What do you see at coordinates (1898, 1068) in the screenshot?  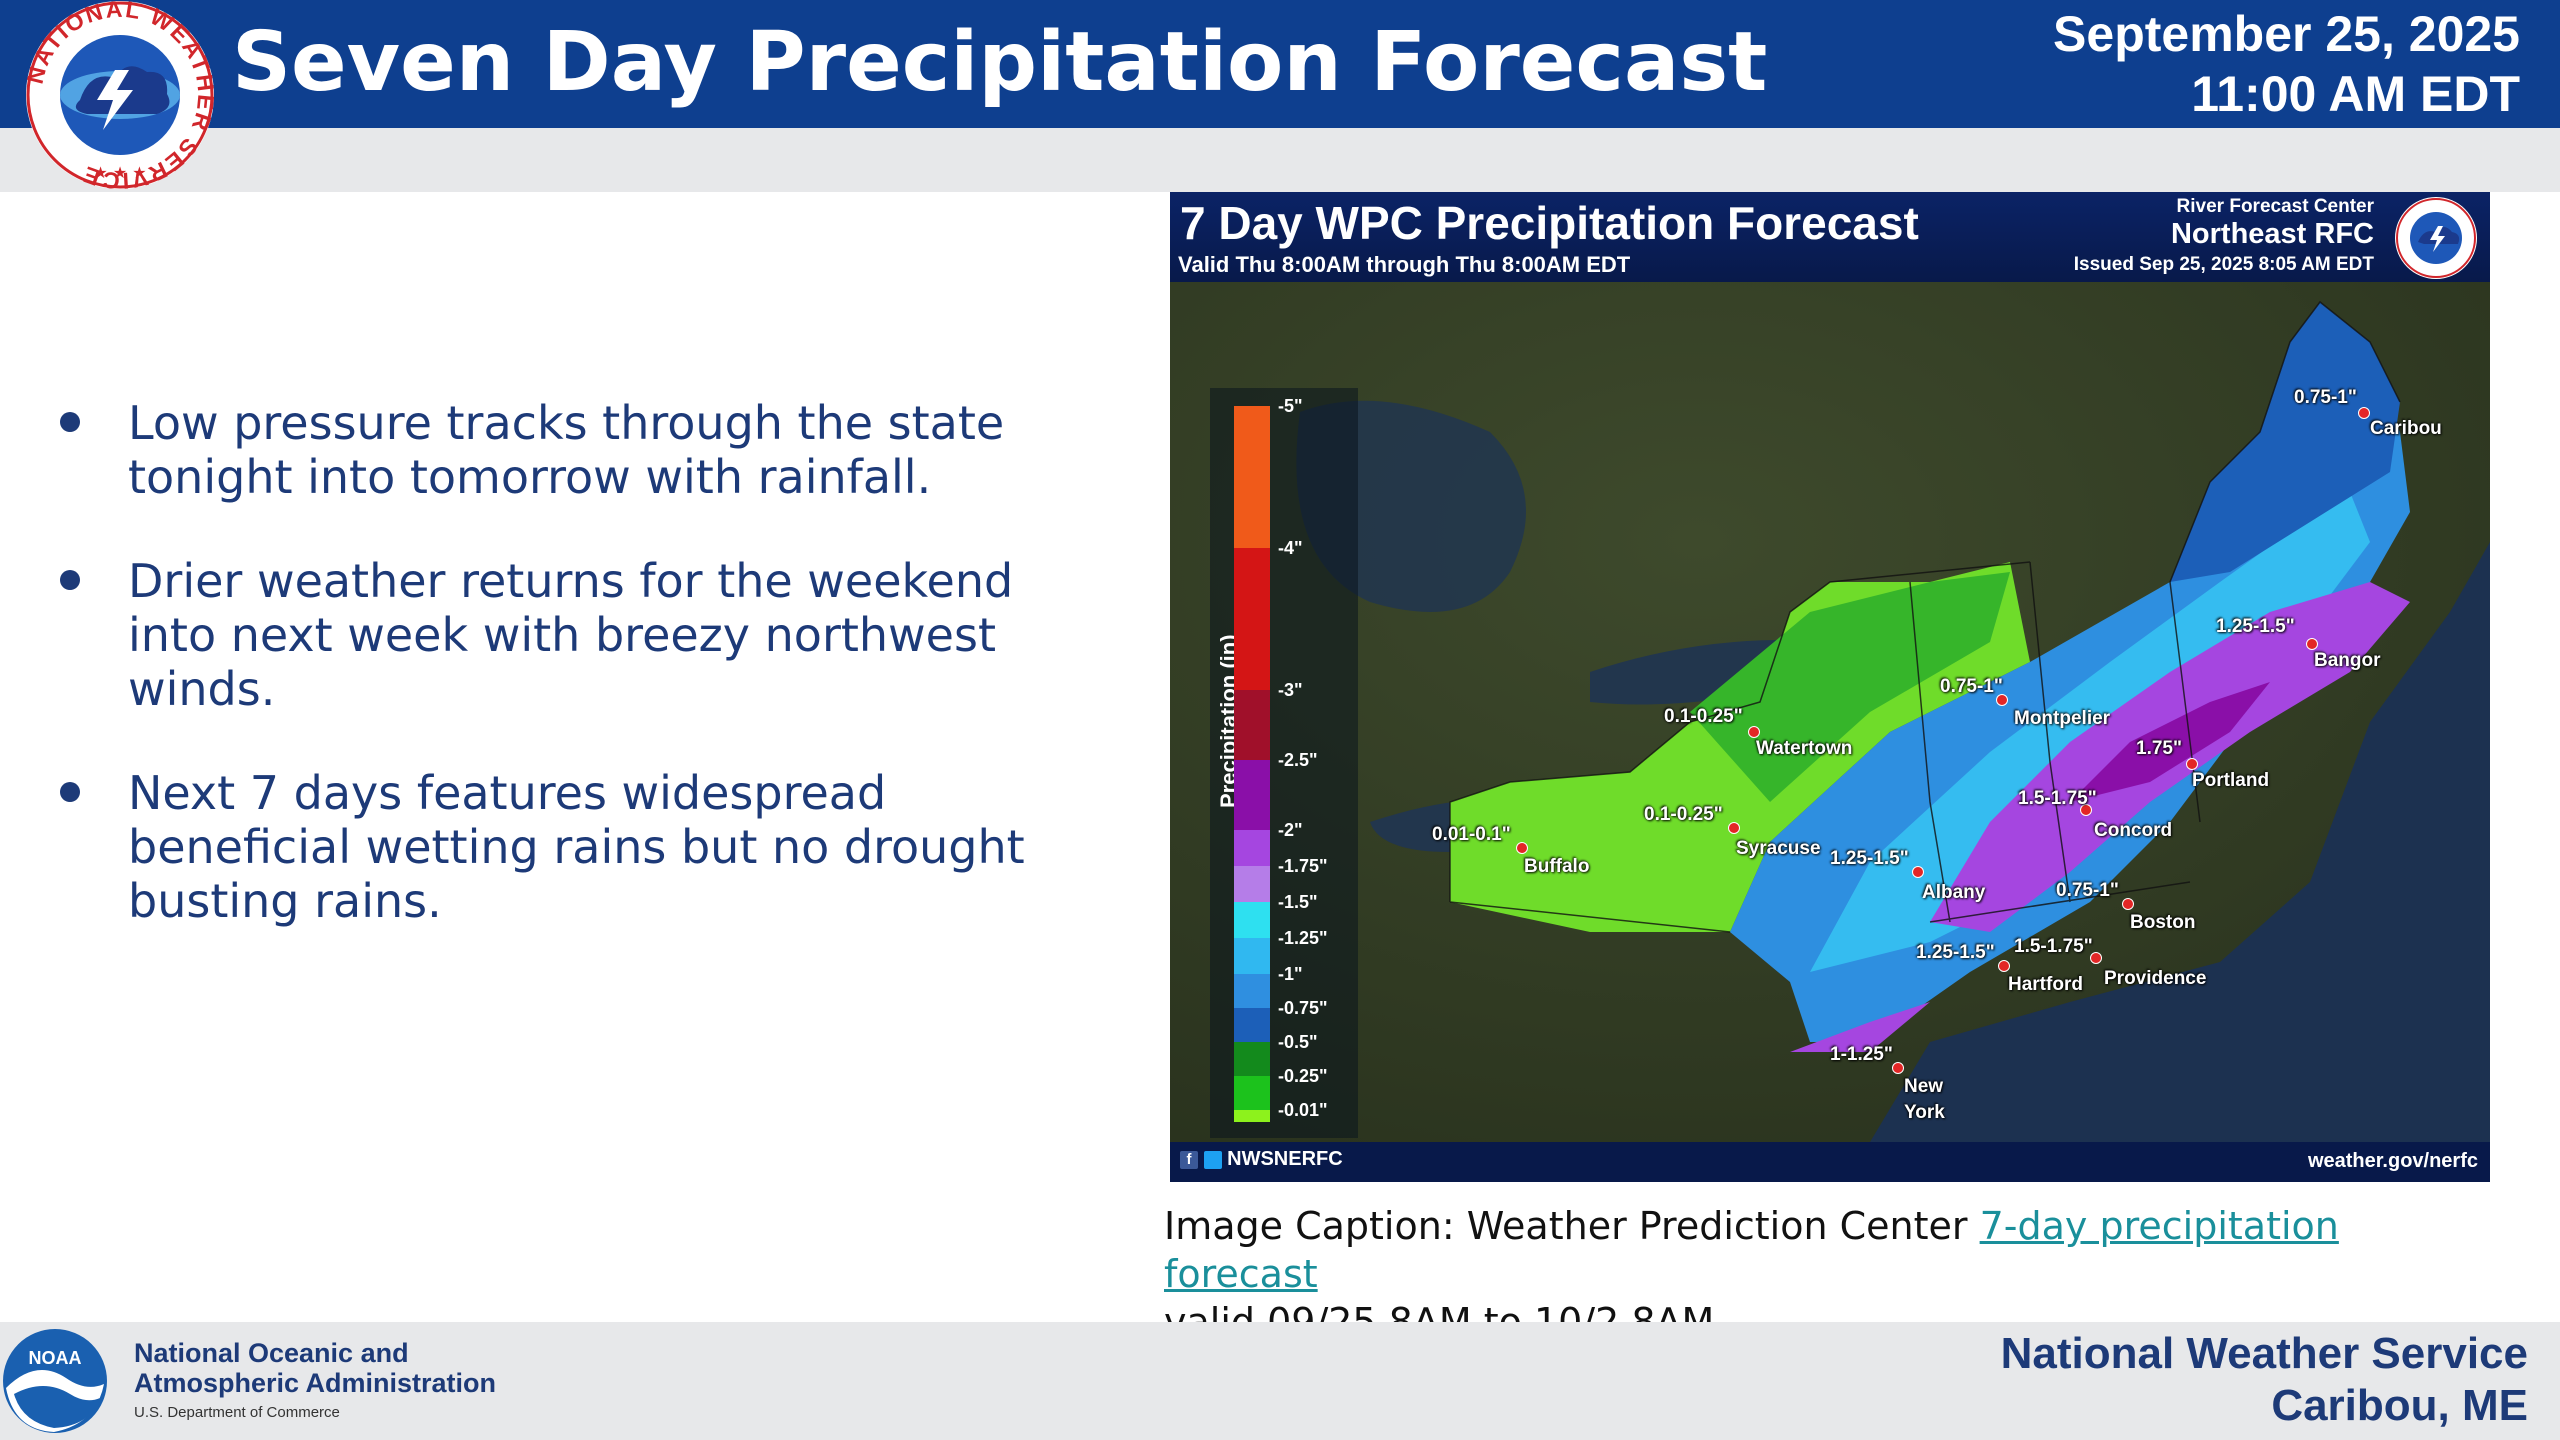 I see `city-dot-new-york` at bounding box center [1898, 1068].